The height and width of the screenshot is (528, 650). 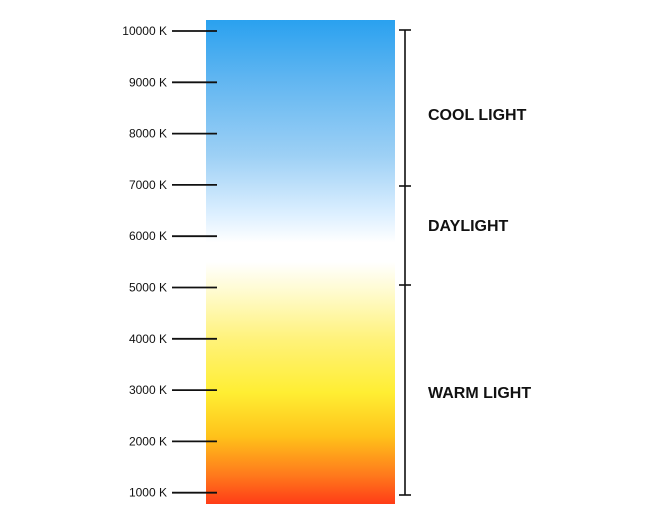 What do you see at coordinates (148, 441) in the screenshot?
I see `tick-label: 2000 K` at bounding box center [148, 441].